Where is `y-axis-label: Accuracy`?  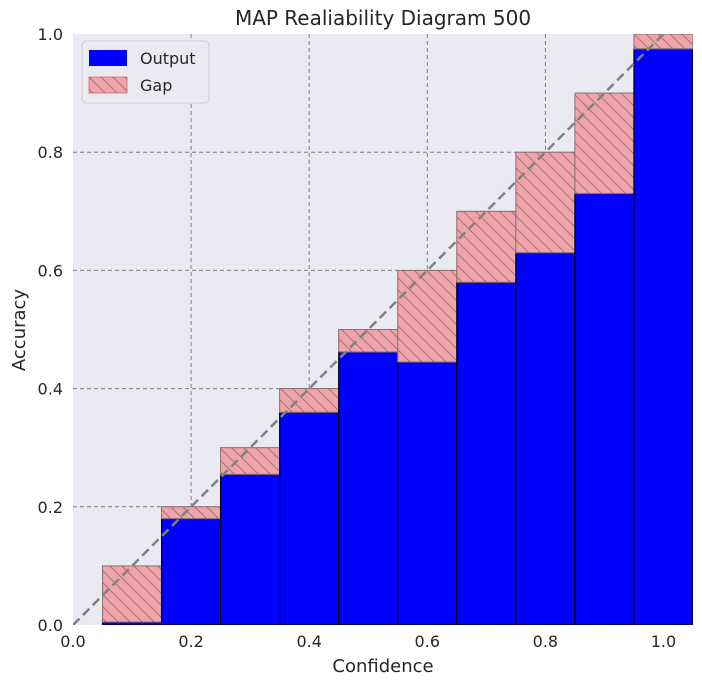
y-axis-label: Accuracy is located at coordinates (19, 330).